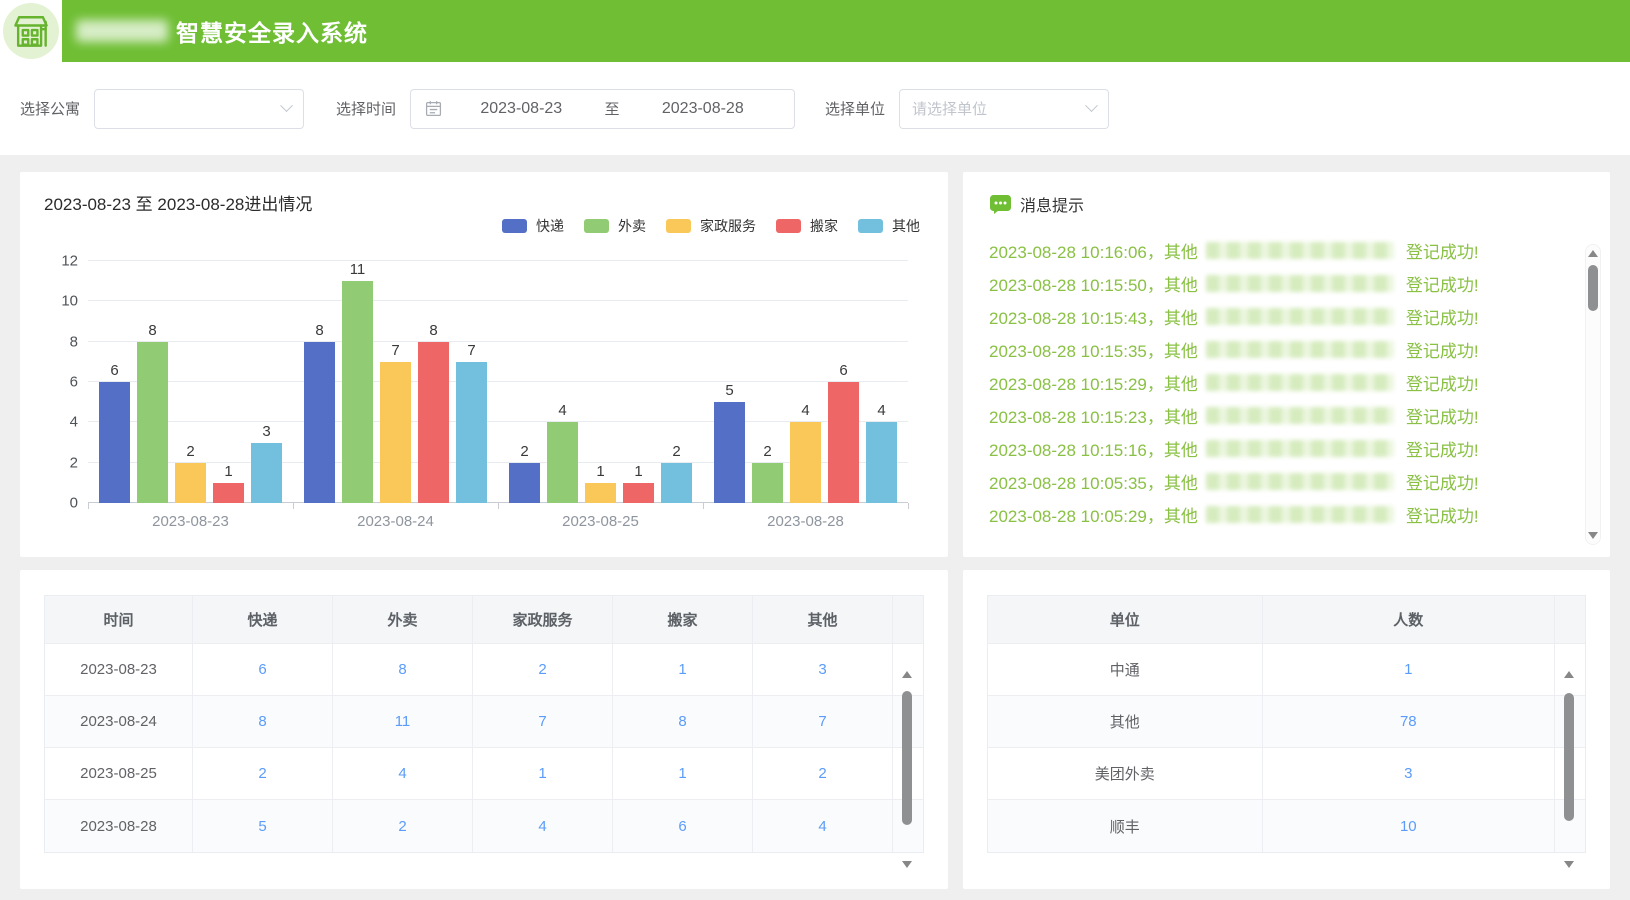 The image size is (1630, 900). I want to click on bar-快递: 6, so click(114, 382).